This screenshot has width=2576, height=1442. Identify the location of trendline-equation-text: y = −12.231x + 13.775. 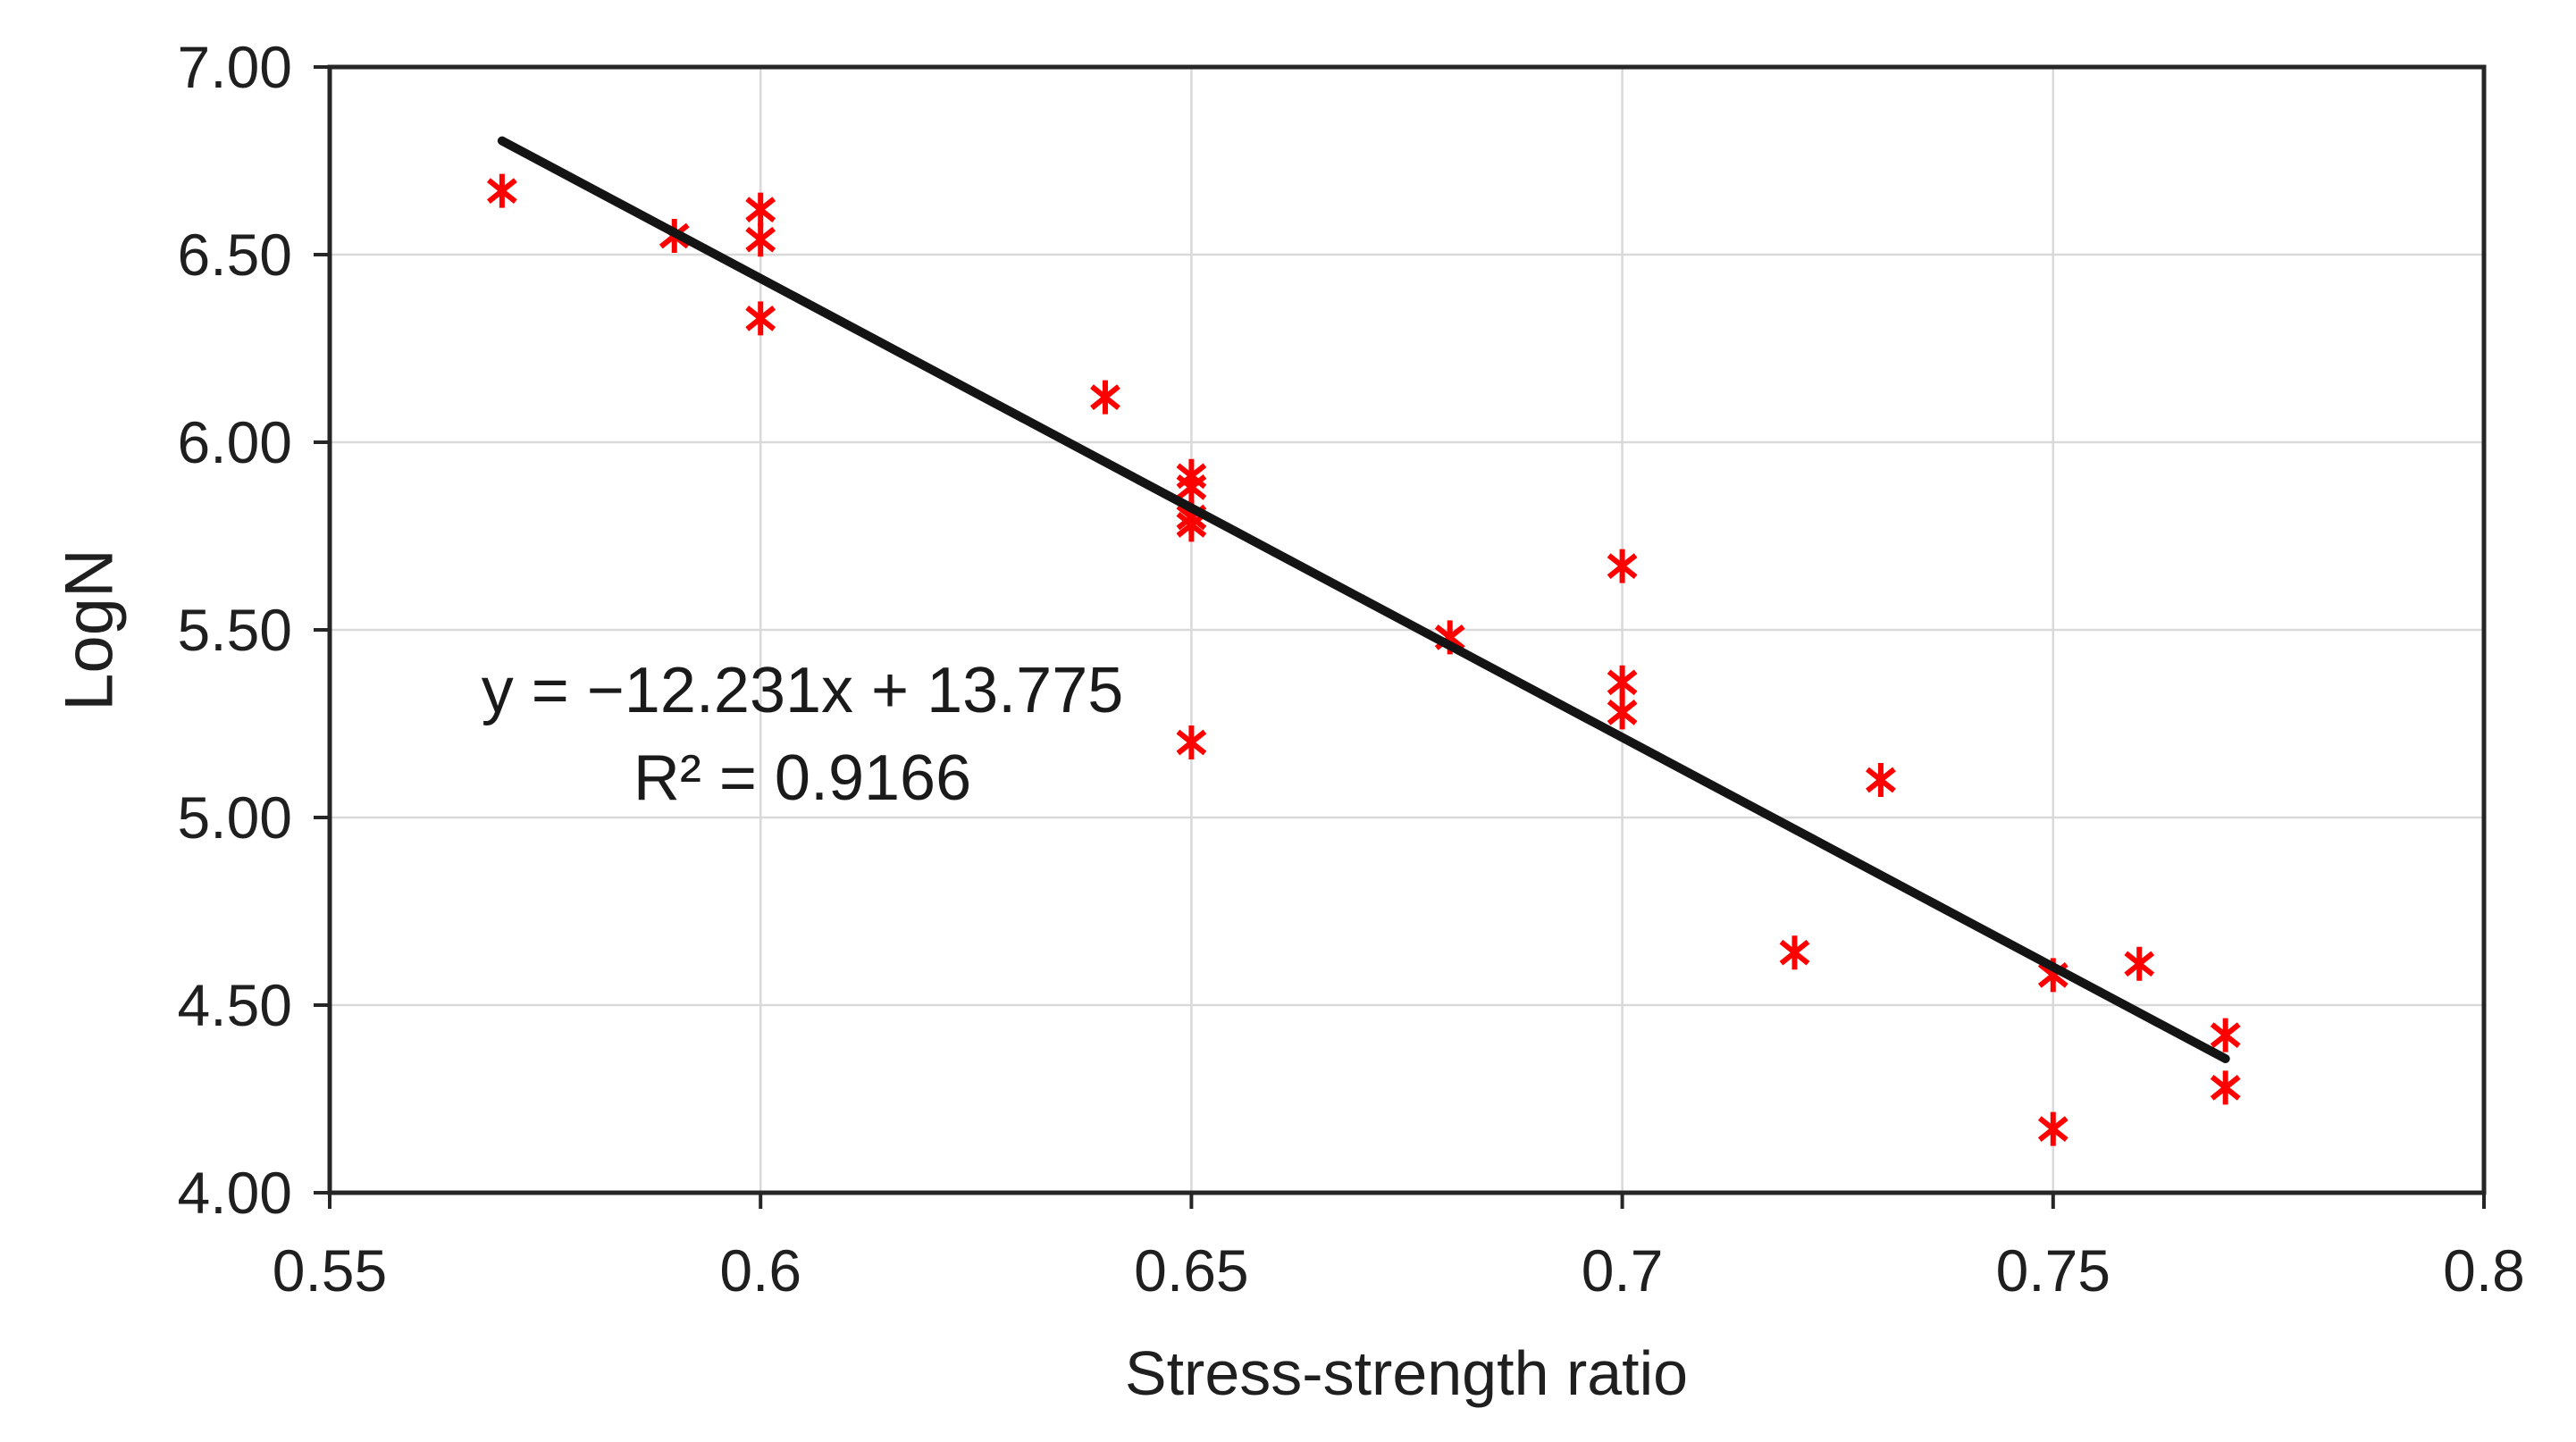
(802, 690).